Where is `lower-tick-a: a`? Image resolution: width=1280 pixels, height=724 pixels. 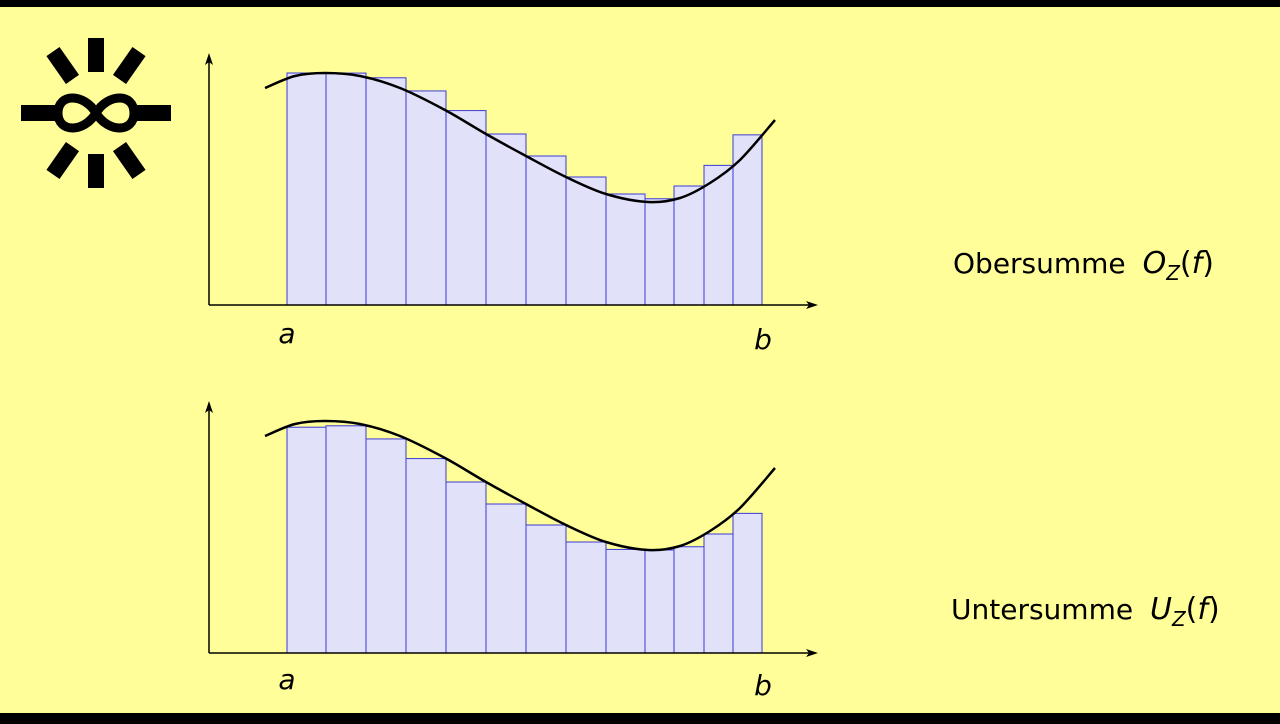 lower-tick-a: a is located at coordinates (286, 679).